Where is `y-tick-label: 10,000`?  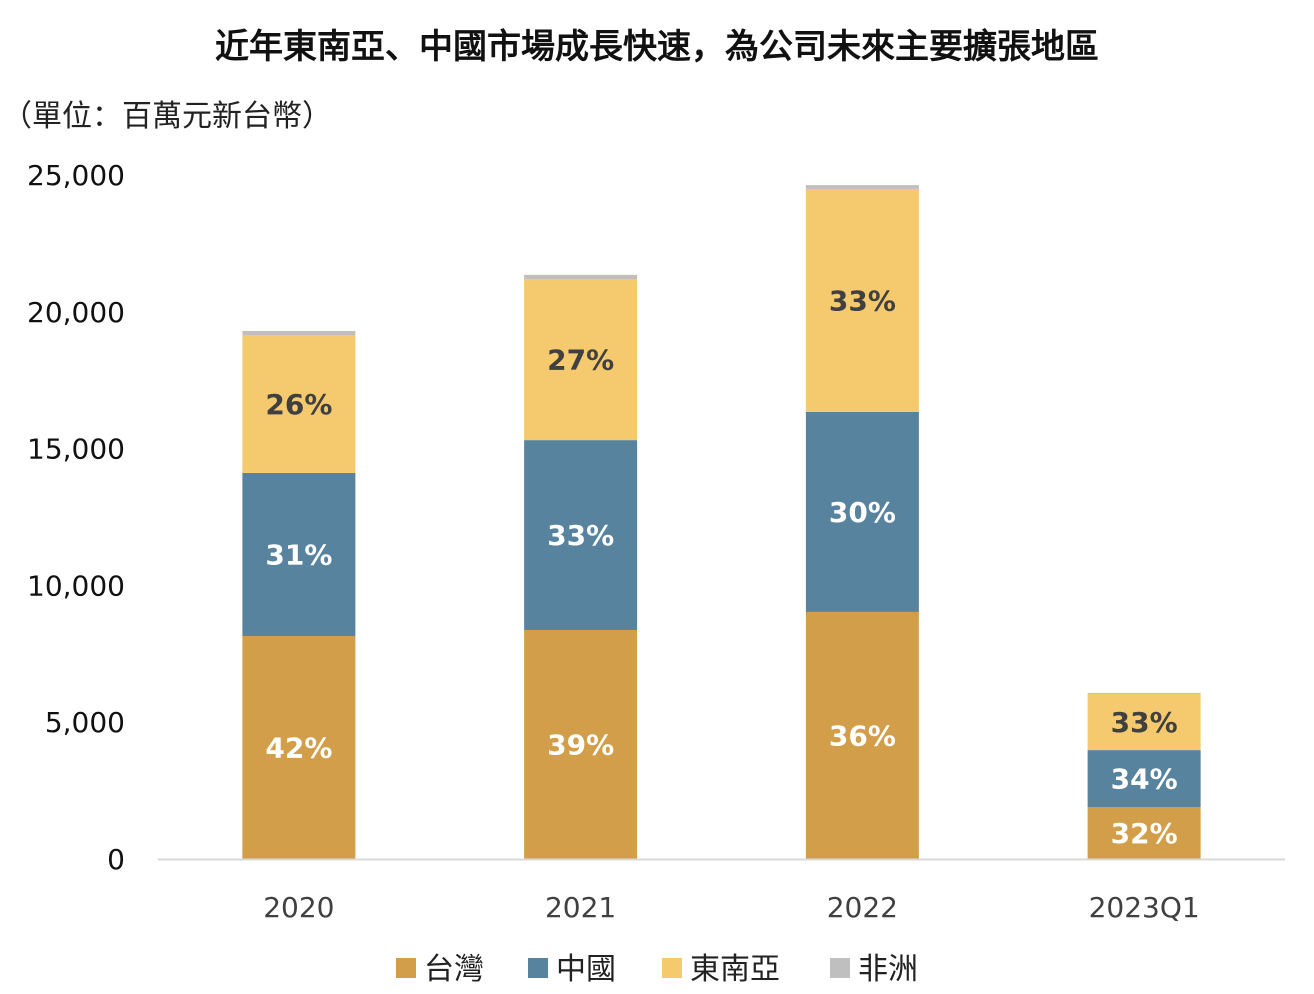 y-tick-label: 10,000 is located at coordinates (76, 585).